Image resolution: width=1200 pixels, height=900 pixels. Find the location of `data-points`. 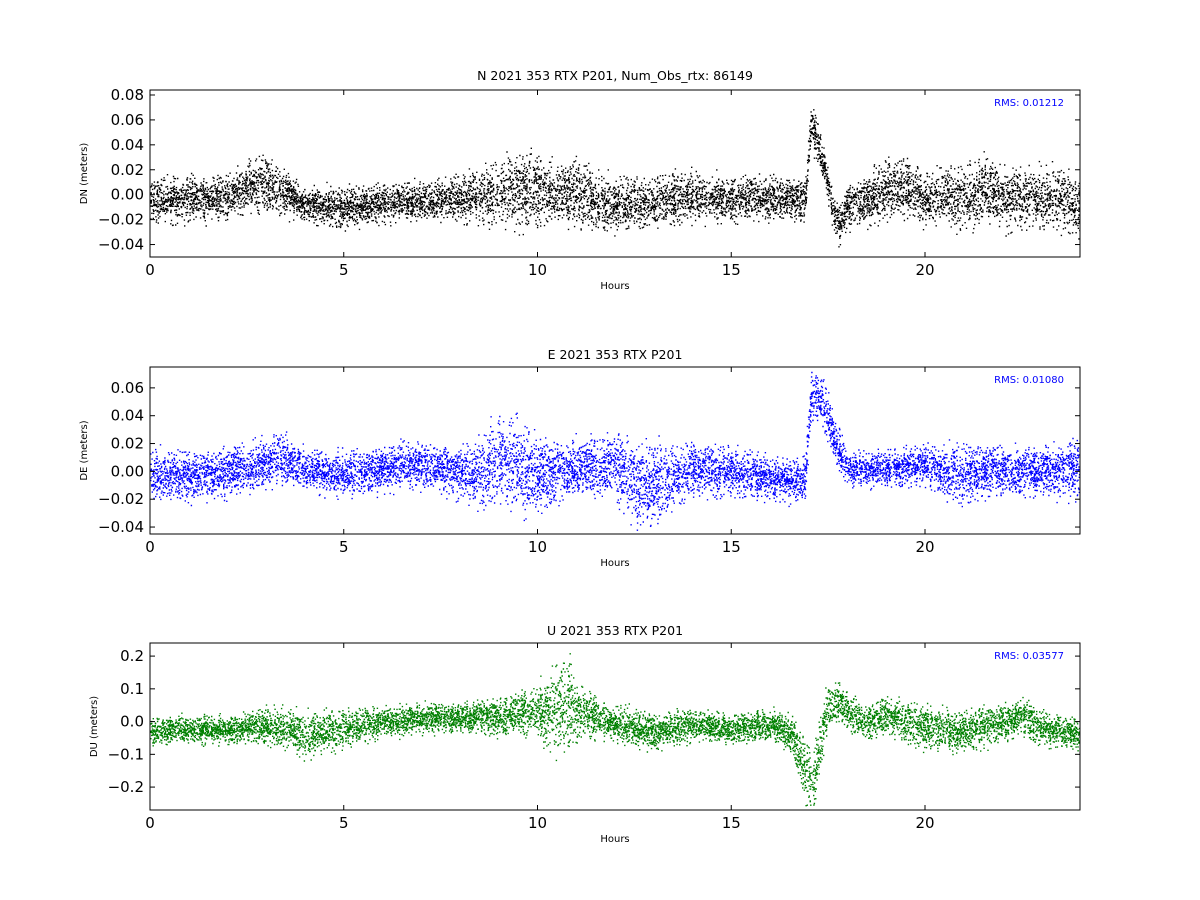

data-points is located at coordinates (615, 730).